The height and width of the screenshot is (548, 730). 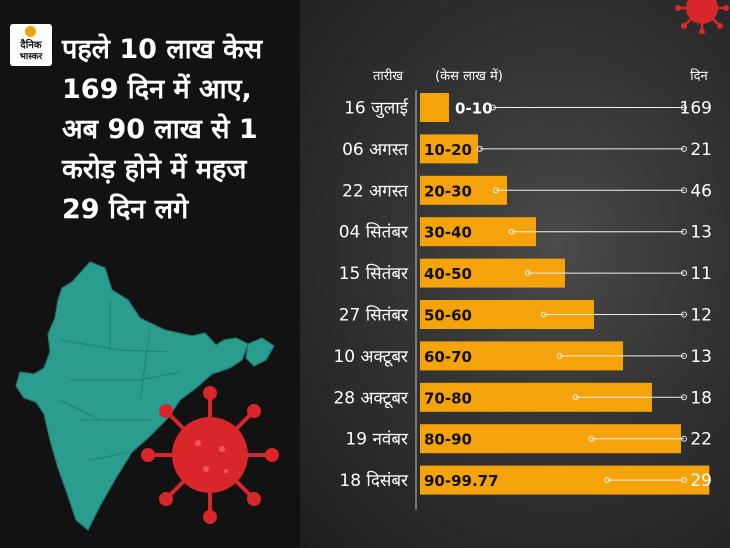 What do you see at coordinates (388, 76) in the screenshot?
I see `header-date: तारीख` at bounding box center [388, 76].